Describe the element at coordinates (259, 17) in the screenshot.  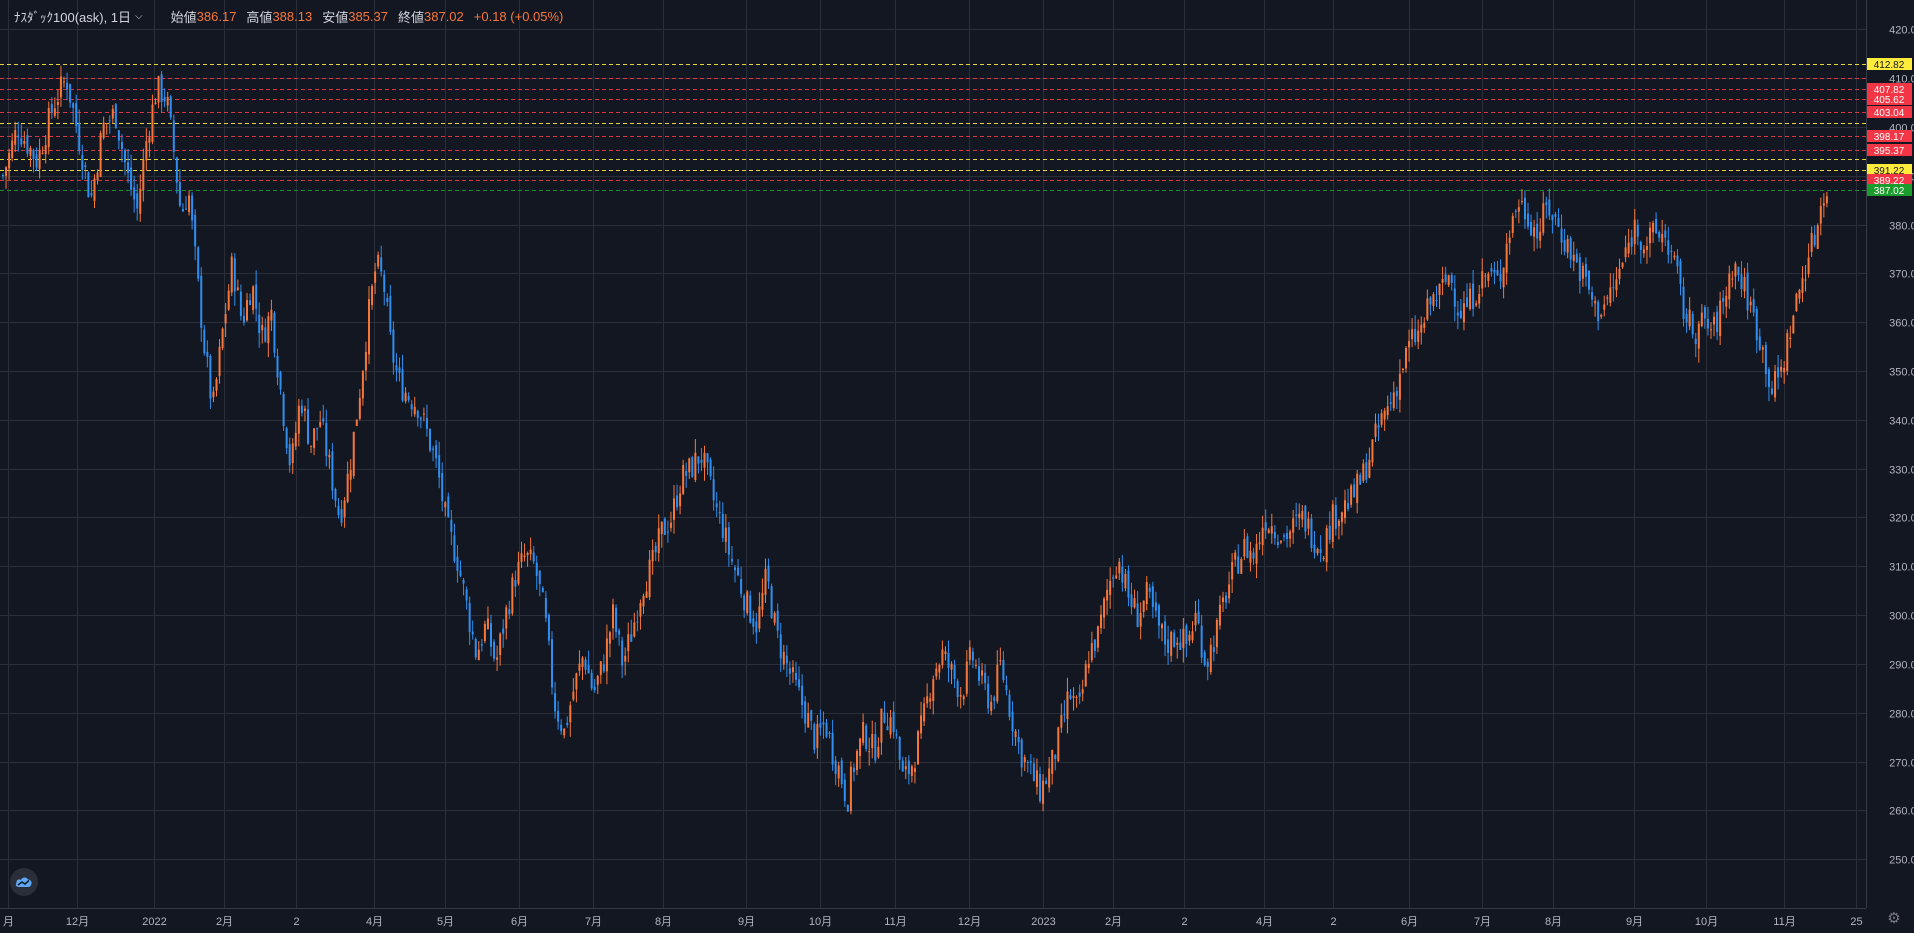
I see `high-label: 高値` at that location.